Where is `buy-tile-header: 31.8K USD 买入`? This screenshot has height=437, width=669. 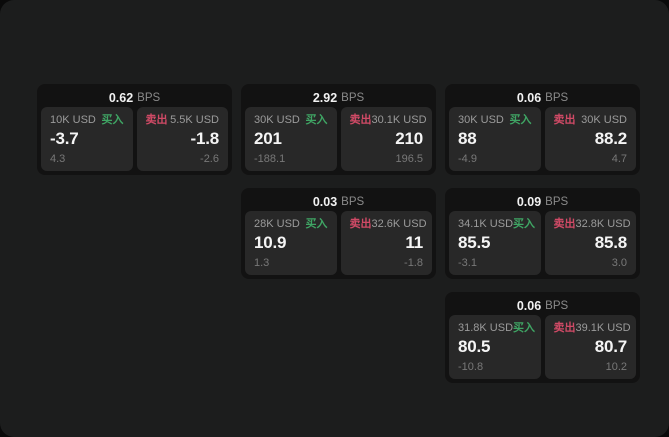
buy-tile-header: 31.8K USD 买入 is located at coordinates (497, 328).